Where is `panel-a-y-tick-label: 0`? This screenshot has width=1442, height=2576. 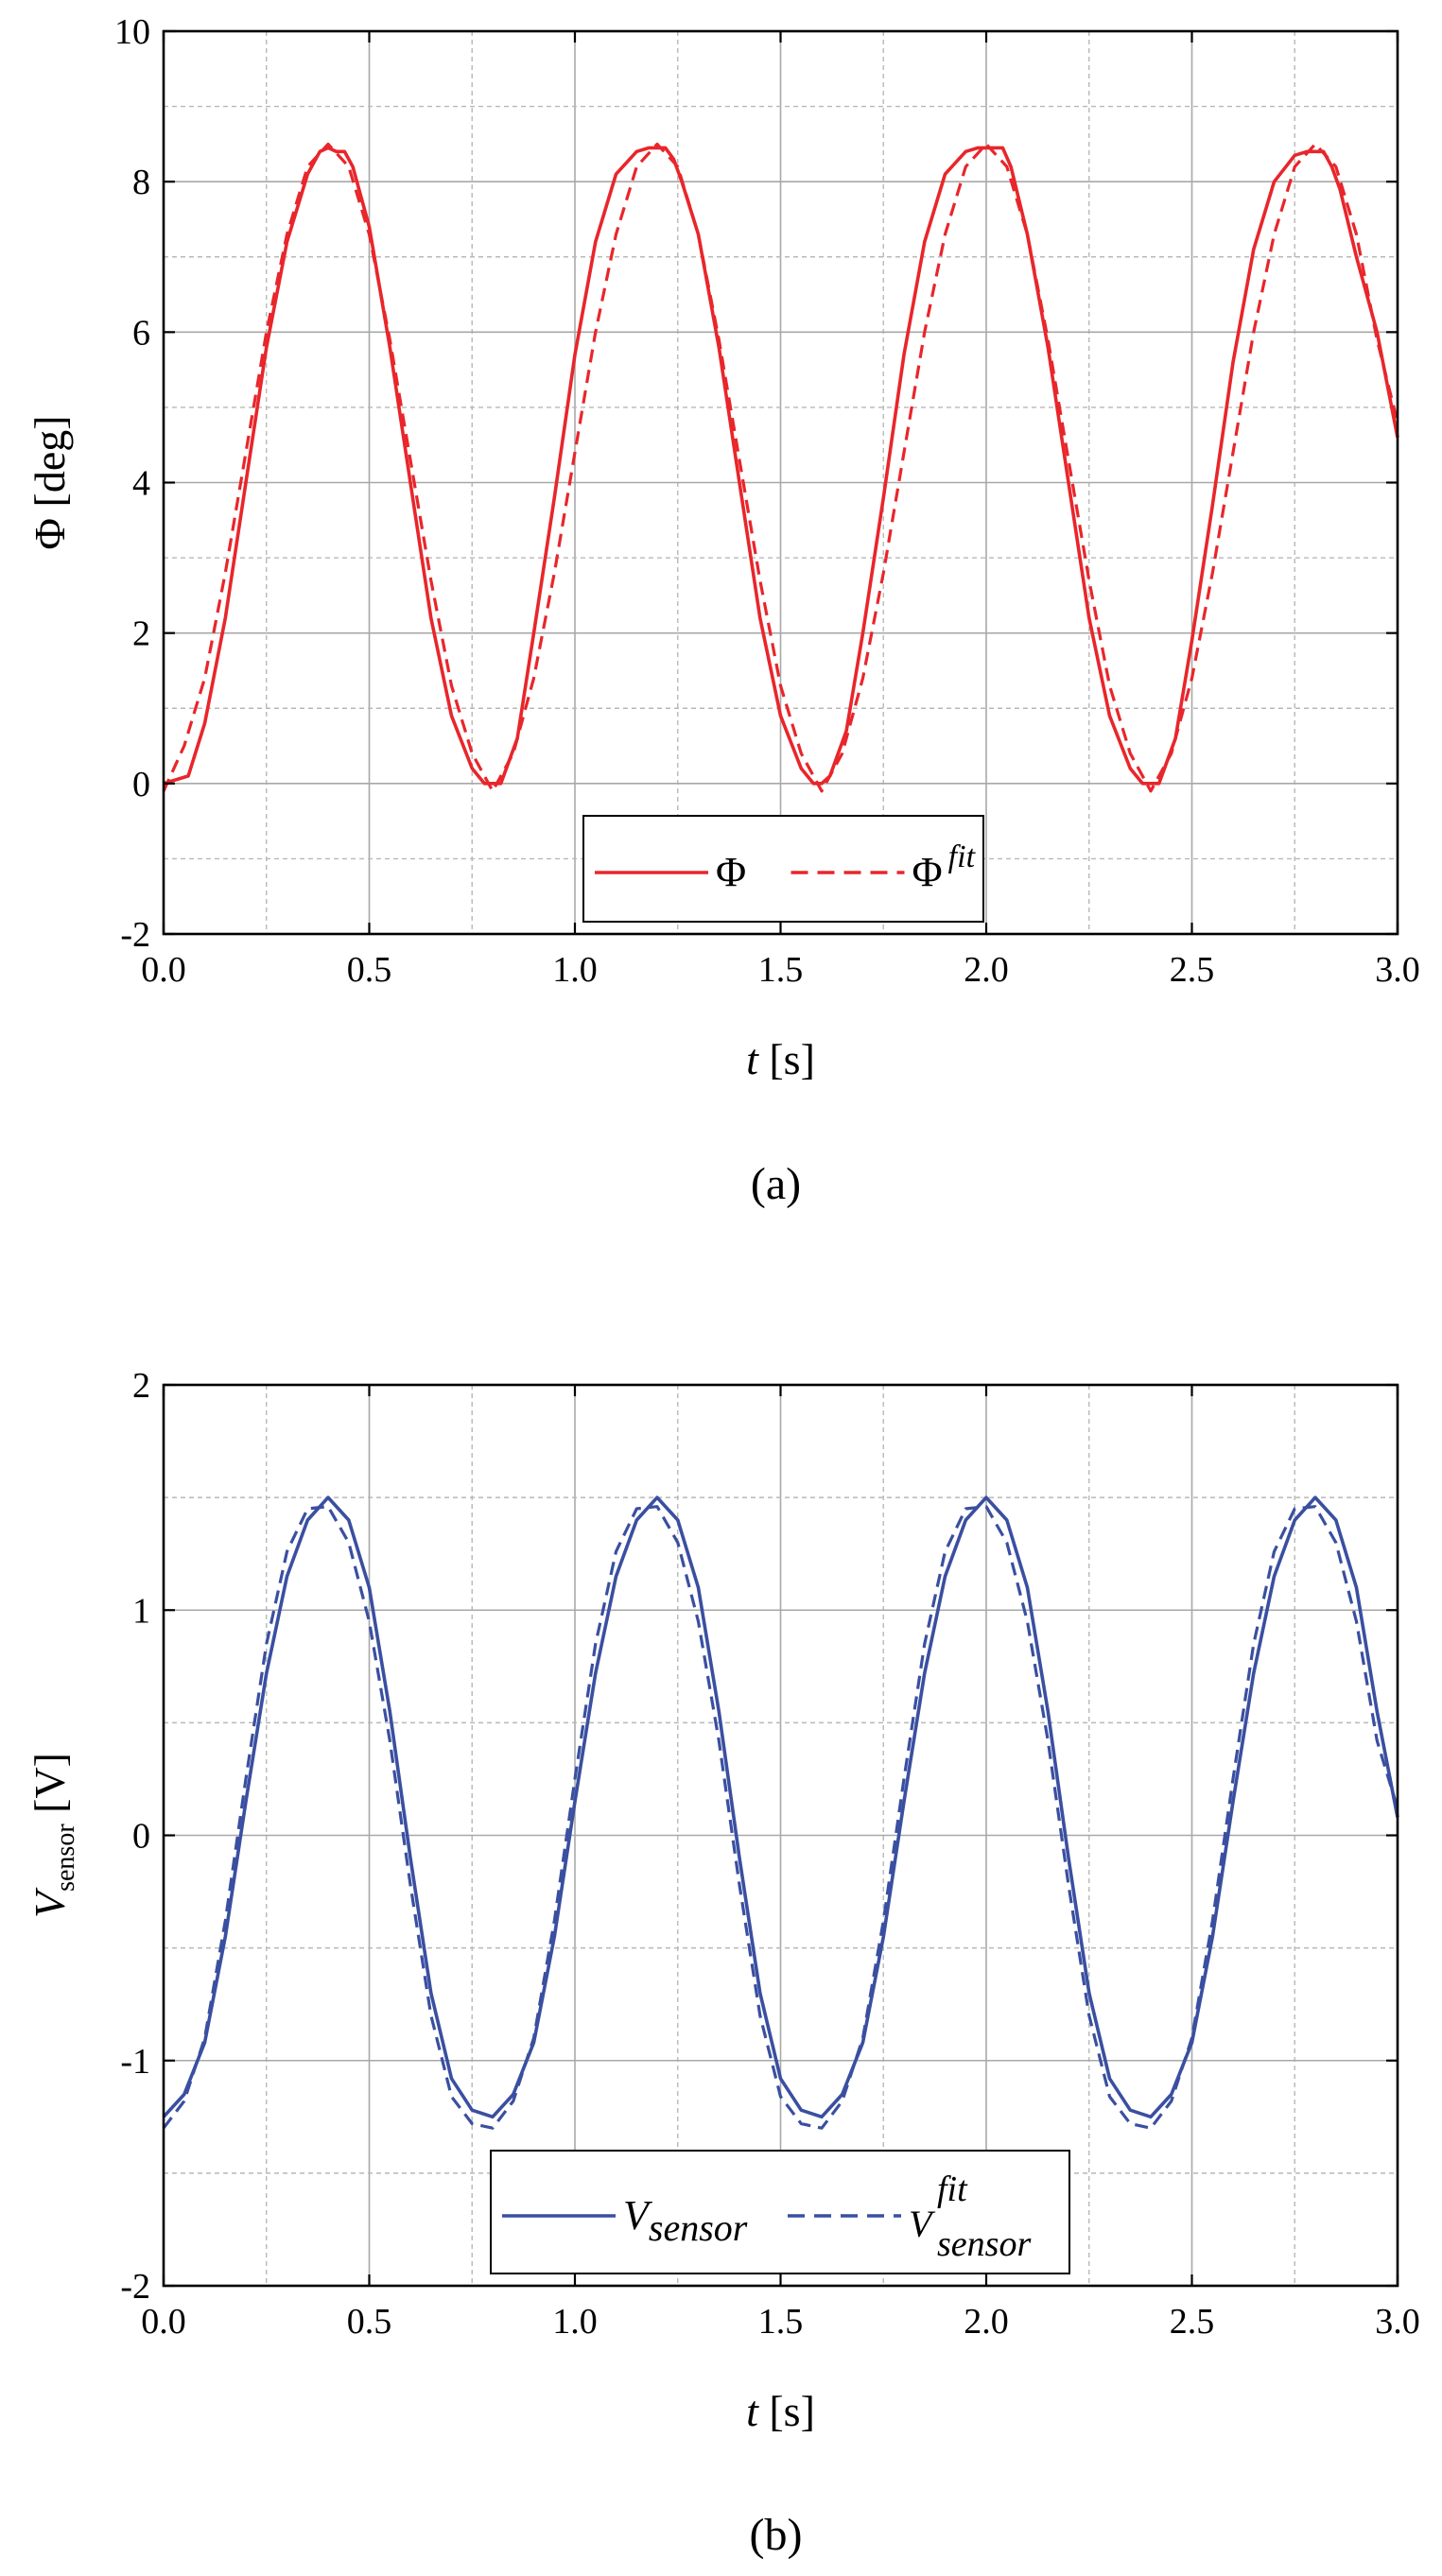
panel-a-y-tick-label: 0 is located at coordinates (141, 784).